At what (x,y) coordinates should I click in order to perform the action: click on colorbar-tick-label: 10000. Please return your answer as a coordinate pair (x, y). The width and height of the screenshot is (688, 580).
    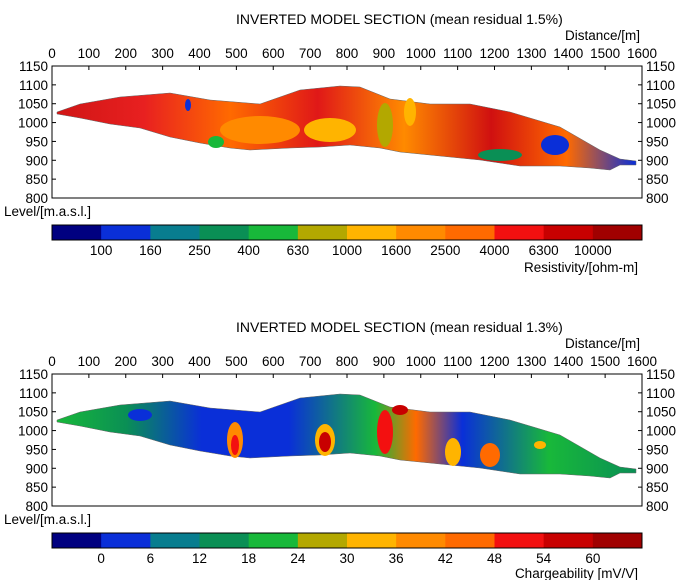
    Looking at the image, I should click on (593, 250).